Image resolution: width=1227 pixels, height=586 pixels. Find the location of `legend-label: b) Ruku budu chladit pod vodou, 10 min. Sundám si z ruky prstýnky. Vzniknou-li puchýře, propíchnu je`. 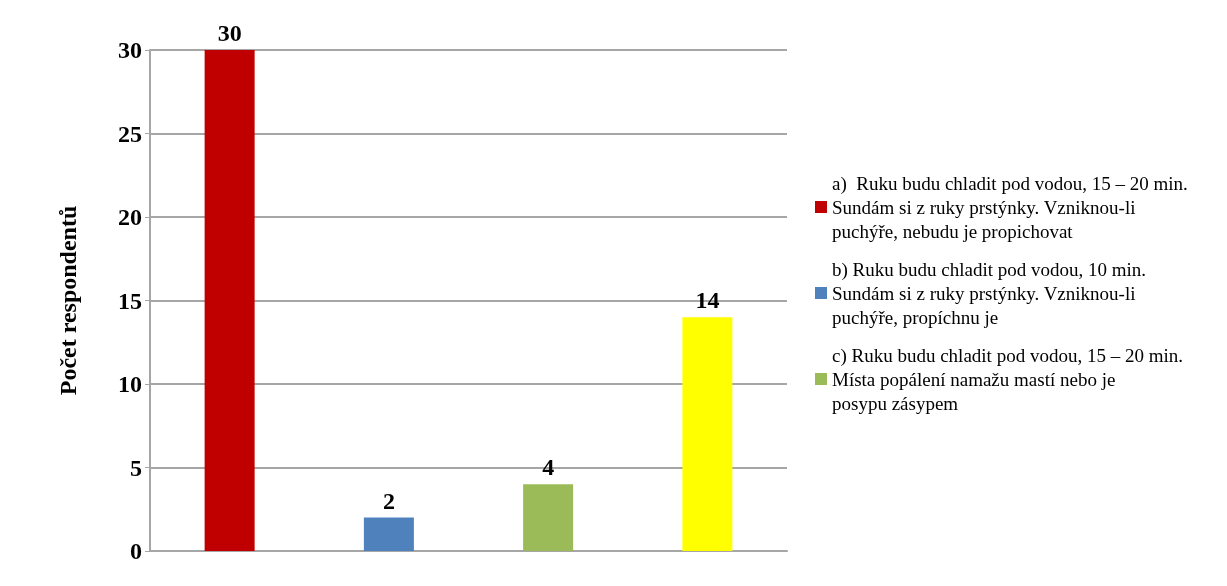

legend-label: b) Ruku budu chladit pod vodou, 10 min. Sundám si z ruky prstýnky. Vzniknou-li puchýře, propíchnu je is located at coordinates (991, 293).